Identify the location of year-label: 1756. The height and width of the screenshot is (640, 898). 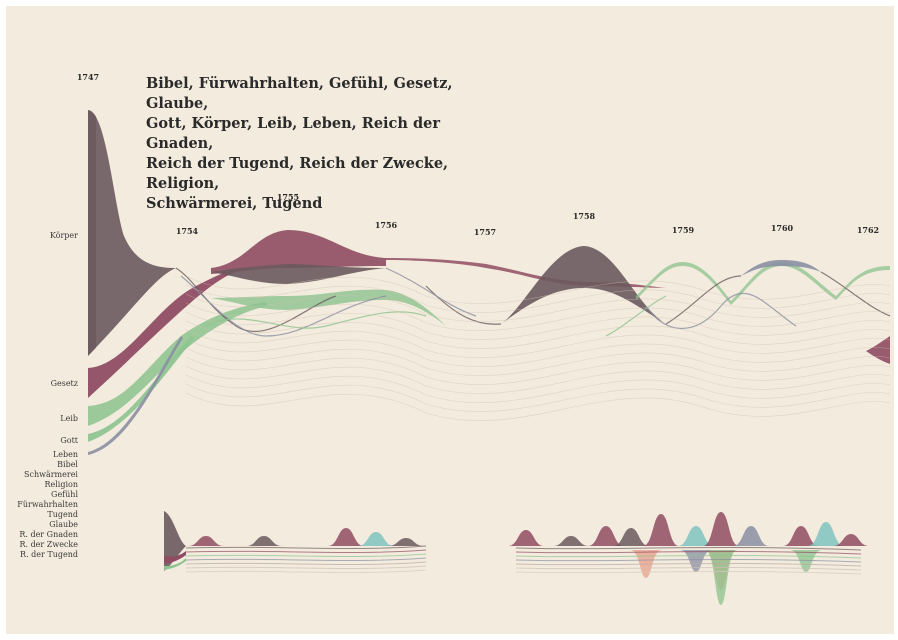
(386, 225).